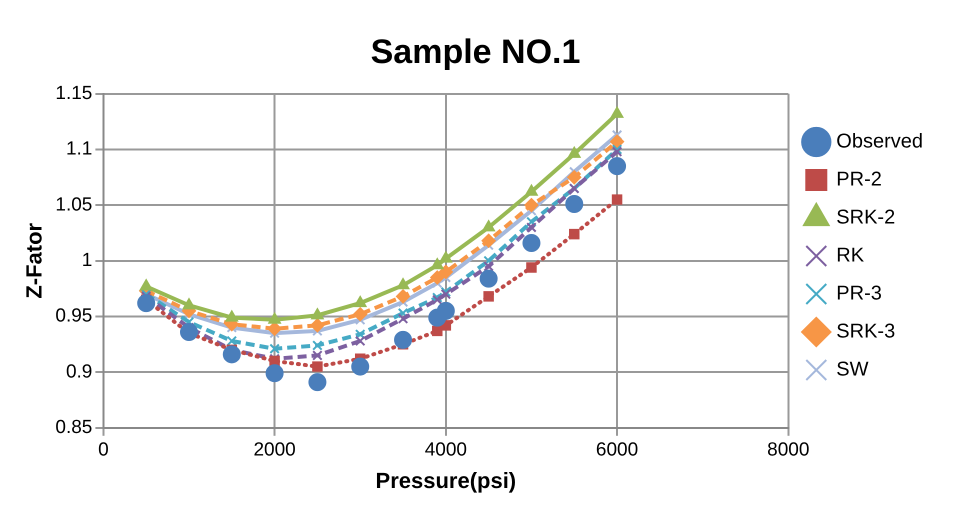  I want to click on x-tick-label: 8000, so click(788, 449).